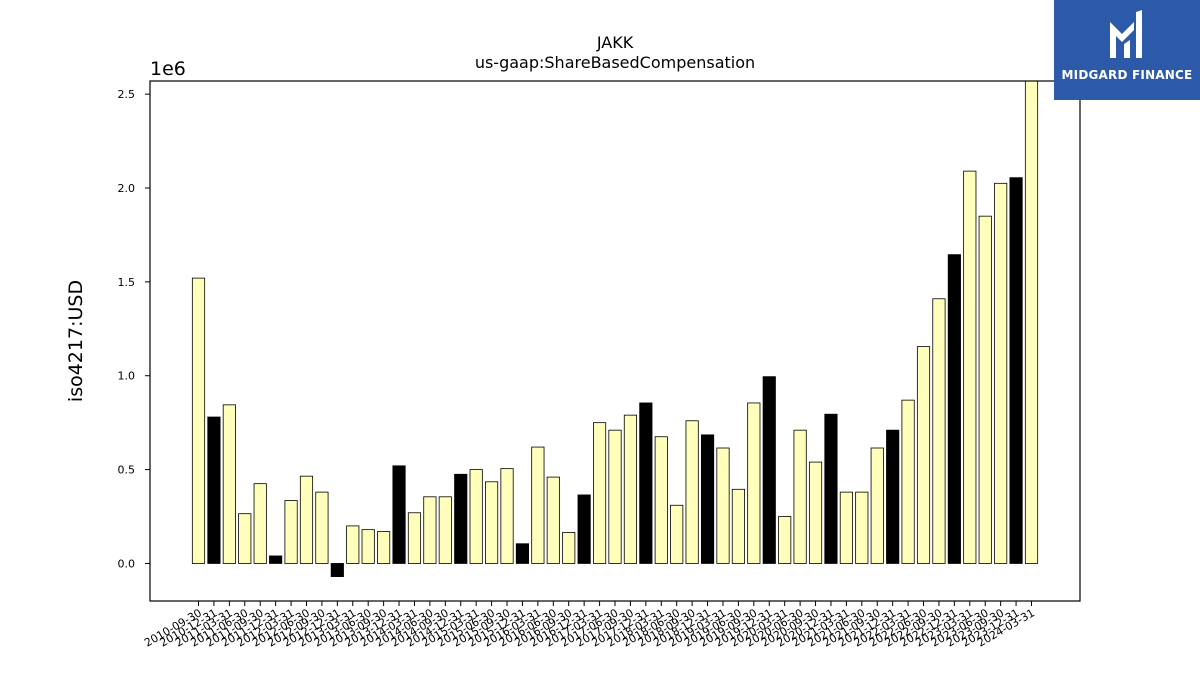  What do you see at coordinates (615, 42) in the screenshot?
I see `chart-title: JAKK` at bounding box center [615, 42].